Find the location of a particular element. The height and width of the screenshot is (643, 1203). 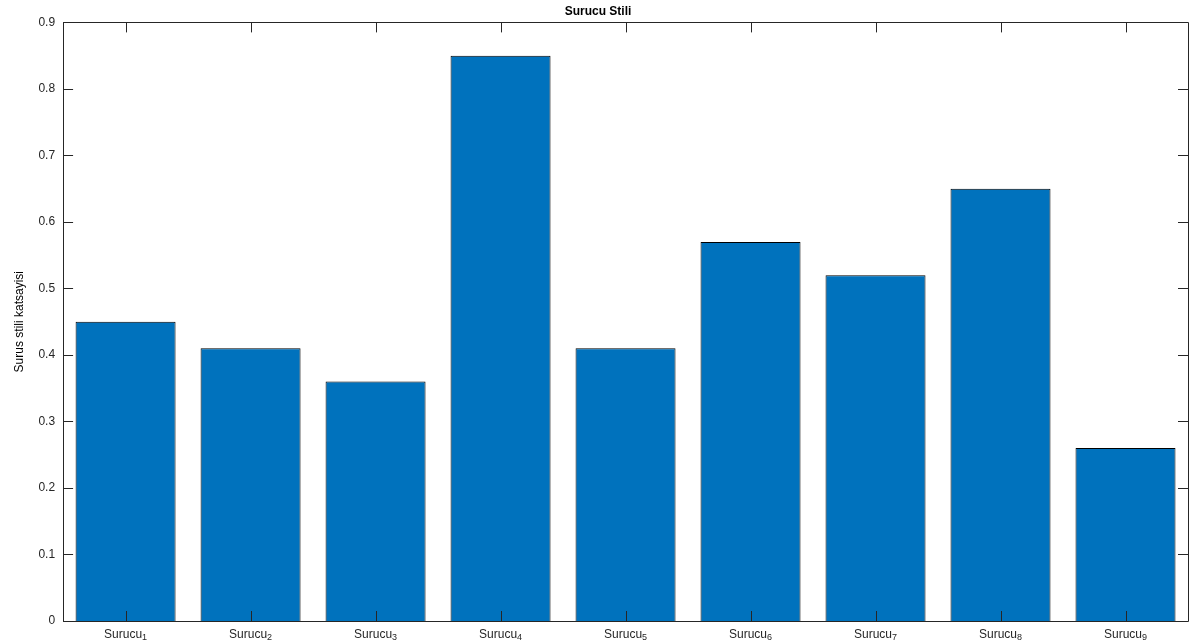

y-tick-label: 0 is located at coordinates (52, 620).